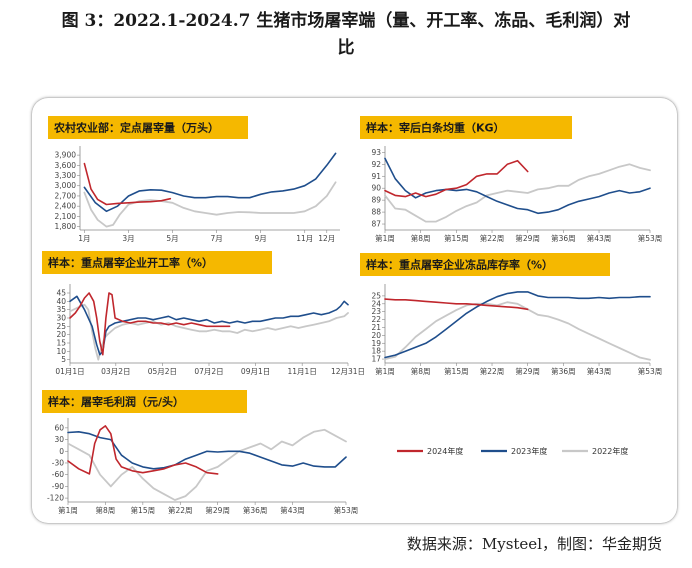 The width and height of the screenshot is (692, 568). What do you see at coordinates (116, 402) in the screenshot?
I see `chart-title: 样本：屠宰毛利润（元/头）` at bounding box center [116, 402].